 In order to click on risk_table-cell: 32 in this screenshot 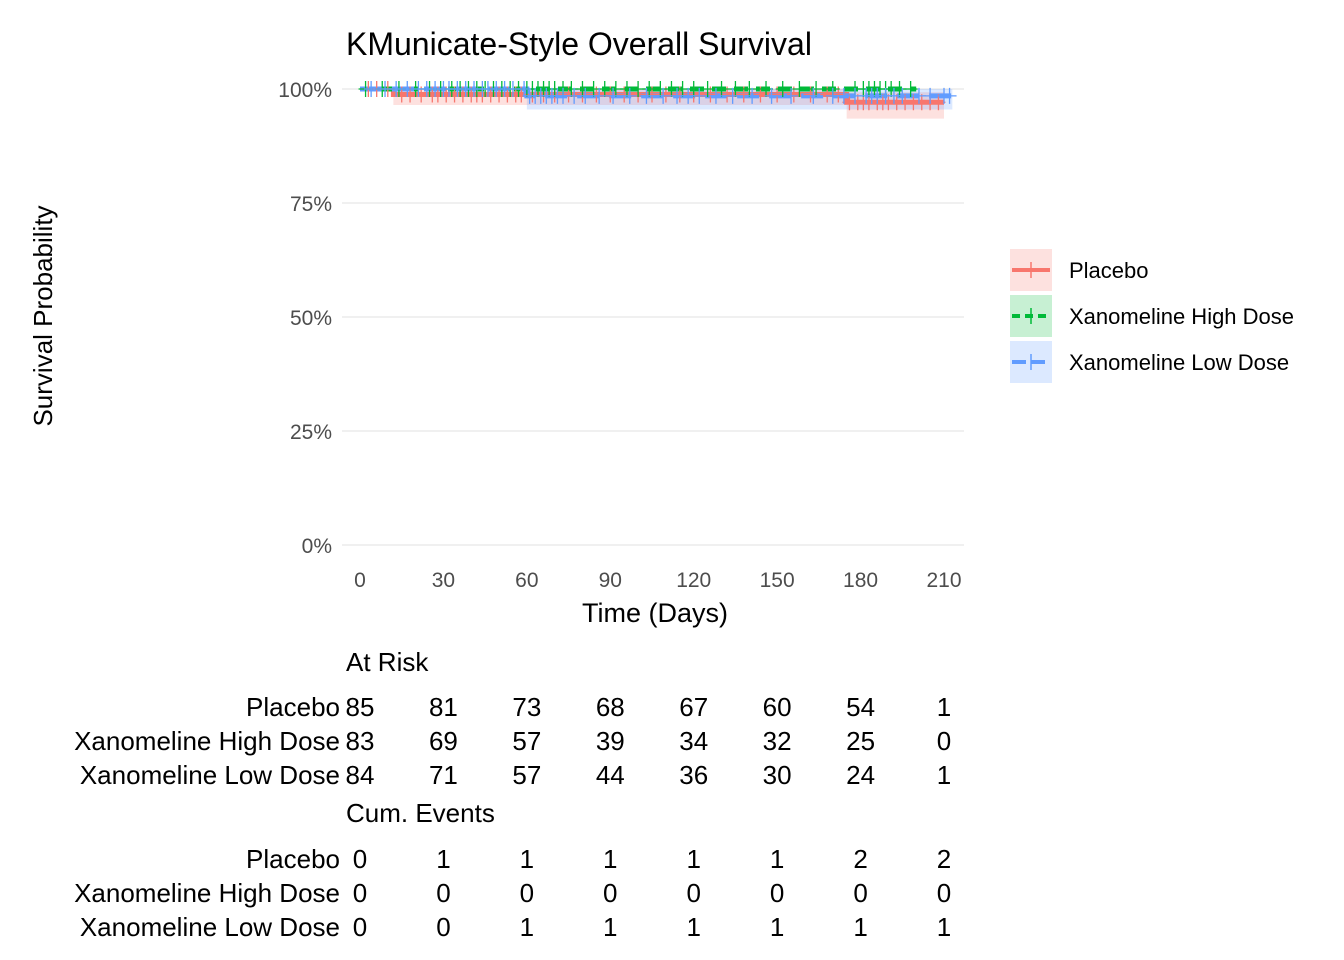, I will do `click(777, 741)`.